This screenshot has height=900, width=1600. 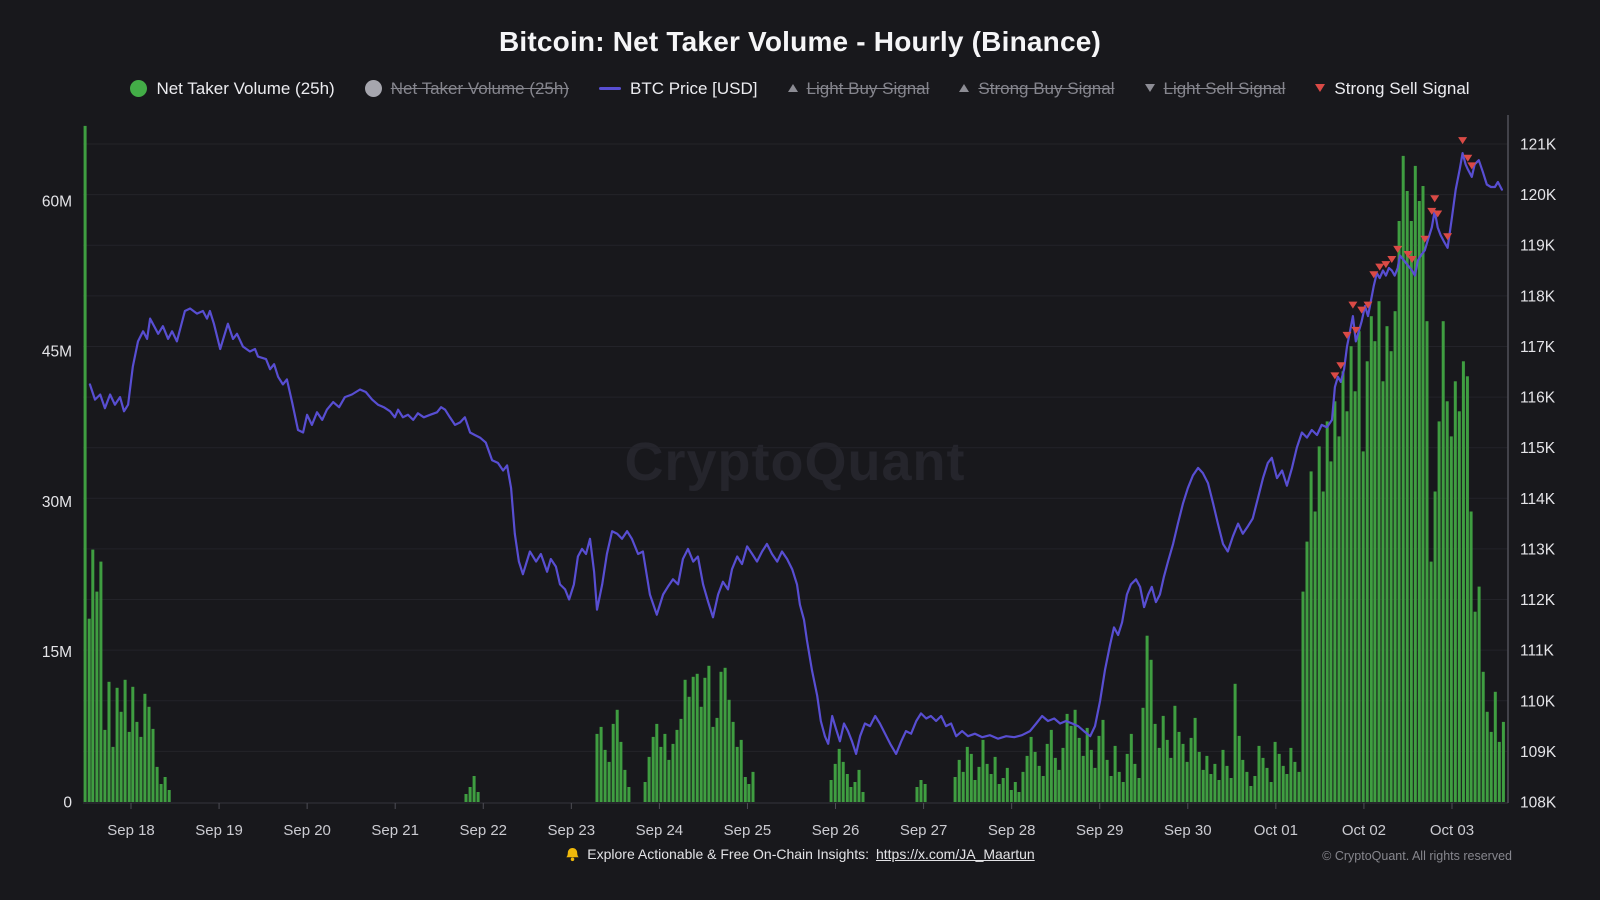 What do you see at coordinates (1538, 499) in the screenshot?
I see `y-axis-label-right: 114K` at bounding box center [1538, 499].